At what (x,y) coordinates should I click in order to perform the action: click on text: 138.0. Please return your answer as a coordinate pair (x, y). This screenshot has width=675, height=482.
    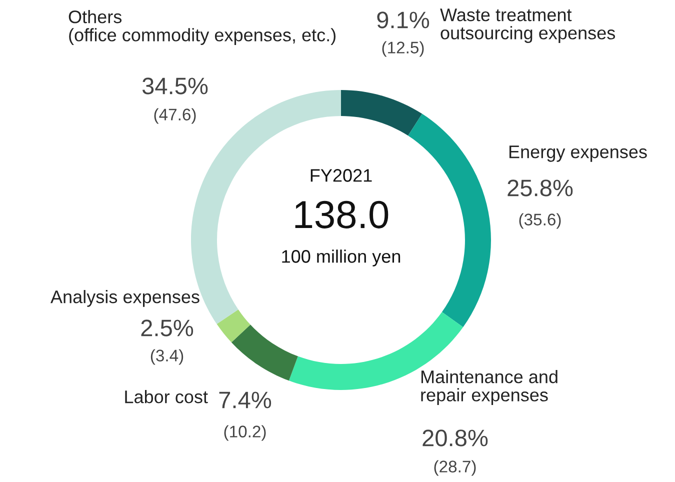
    Looking at the image, I should click on (341, 214).